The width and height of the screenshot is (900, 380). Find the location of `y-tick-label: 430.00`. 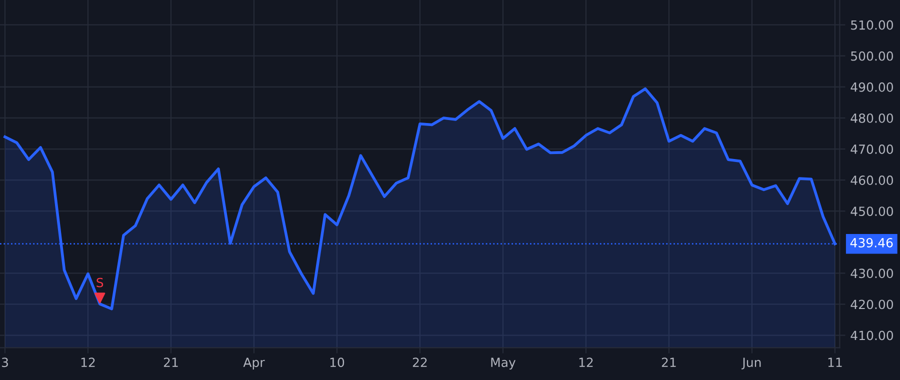

y-tick-label: 430.00 is located at coordinates (872, 273).